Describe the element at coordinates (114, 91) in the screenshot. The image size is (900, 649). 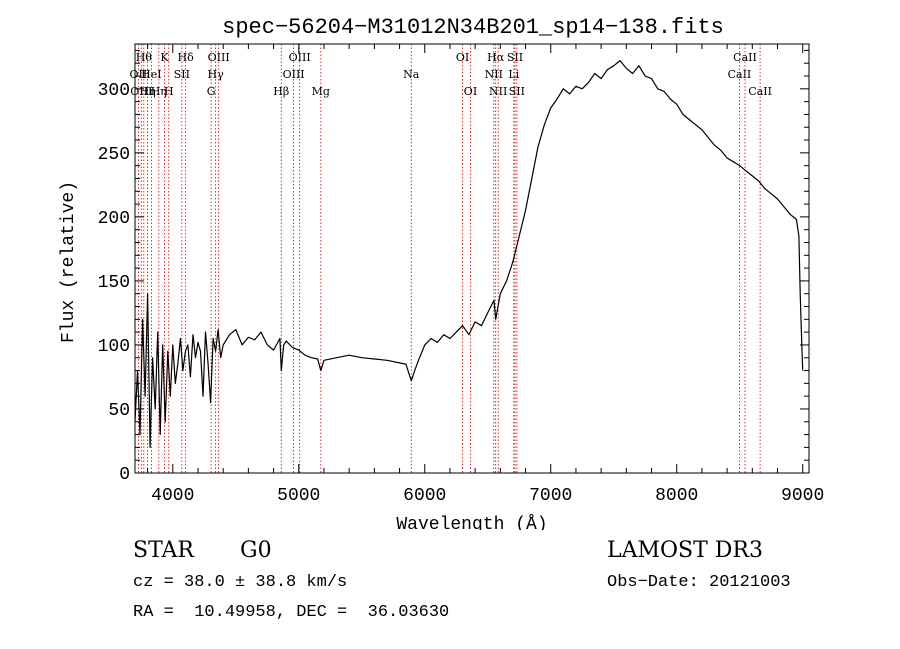
I see `y-tick-label: 300` at that location.